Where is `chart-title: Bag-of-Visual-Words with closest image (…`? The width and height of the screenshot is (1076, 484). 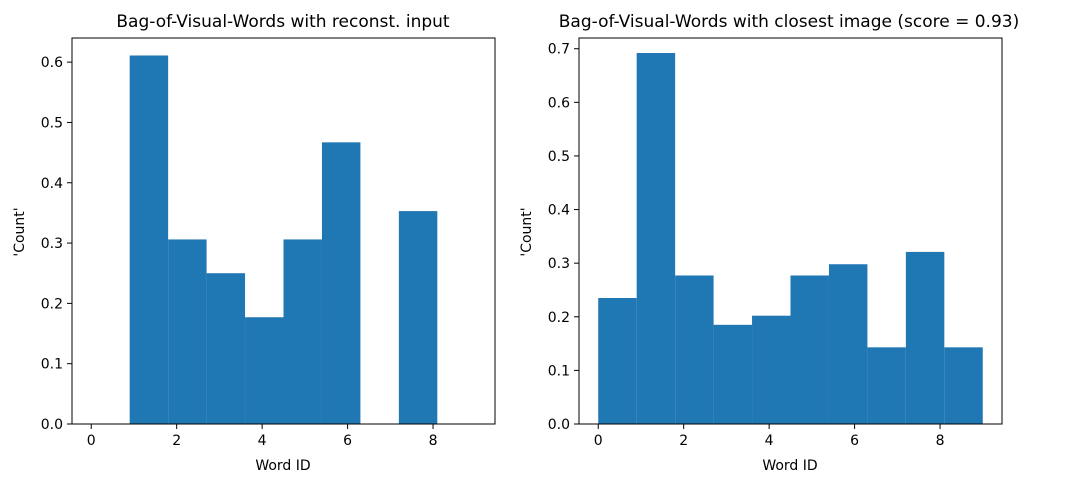 chart-title: Bag-of-Visual-Words with closest image (… is located at coordinates (789, 22).